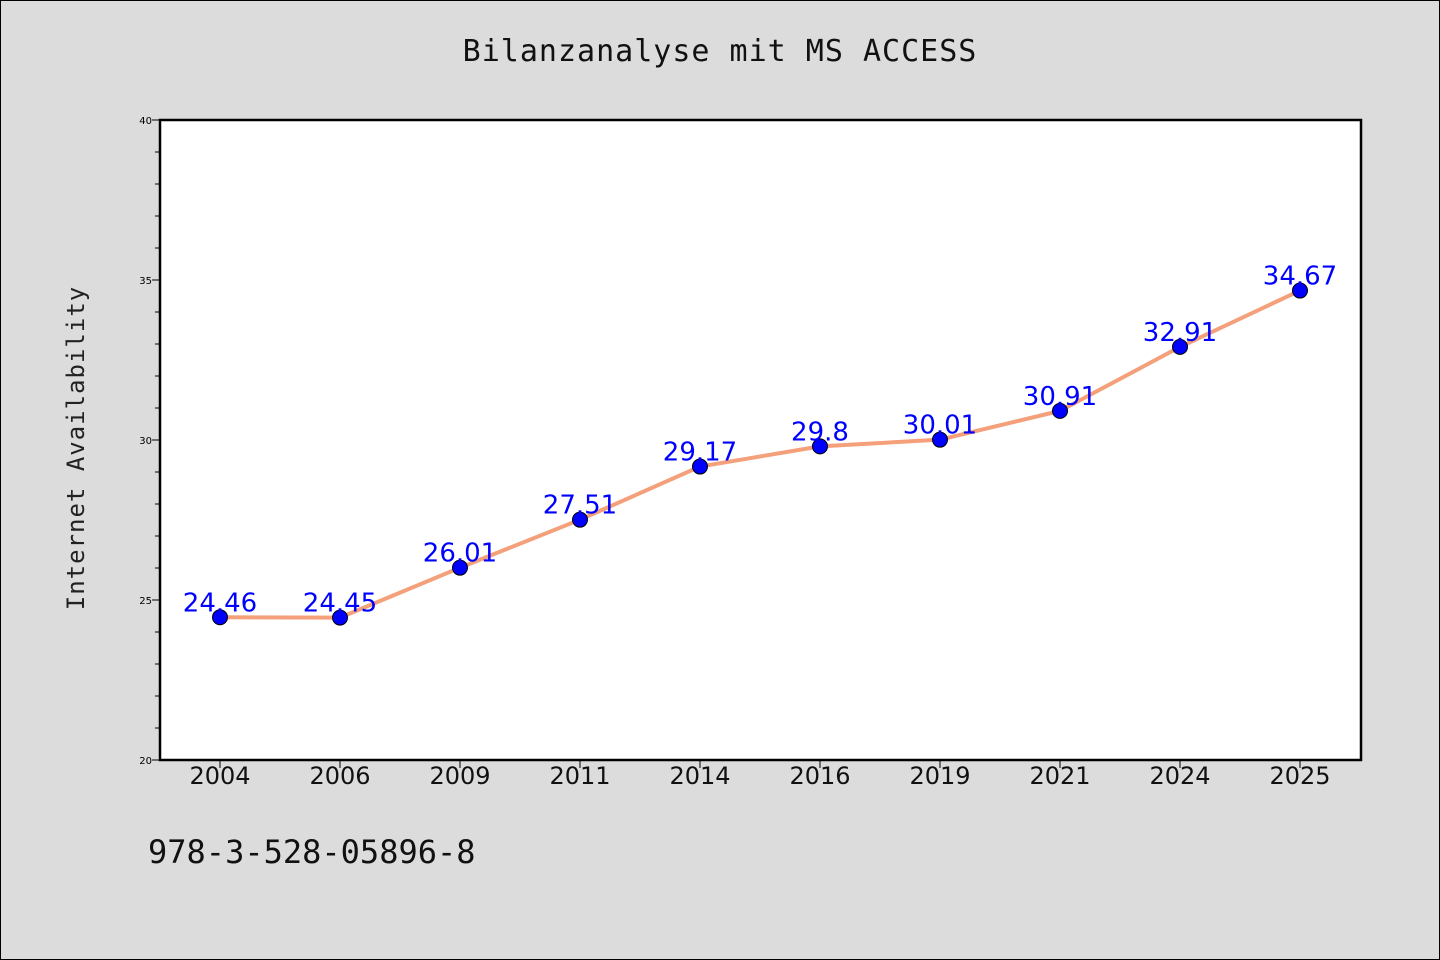 This screenshot has height=960, width=1440. What do you see at coordinates (145, 281) in the screenshot?
I see `y-tick-label: 35` at bounding box center [145, 281].